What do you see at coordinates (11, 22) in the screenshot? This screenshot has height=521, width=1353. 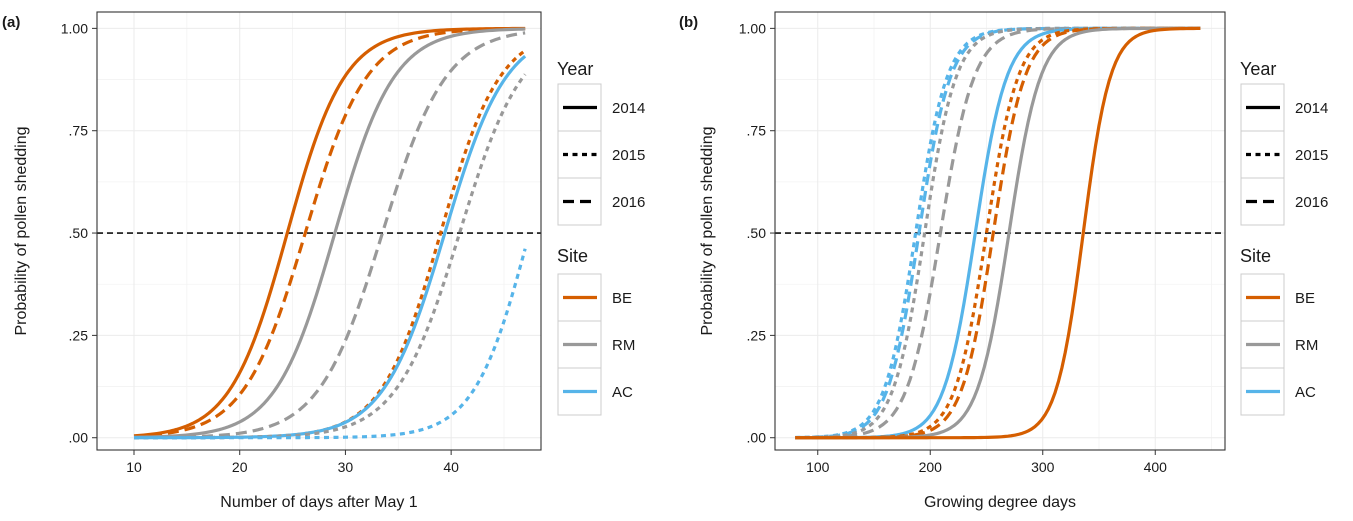 I see `panel-label: (a)` at bounding box center [11, 22].